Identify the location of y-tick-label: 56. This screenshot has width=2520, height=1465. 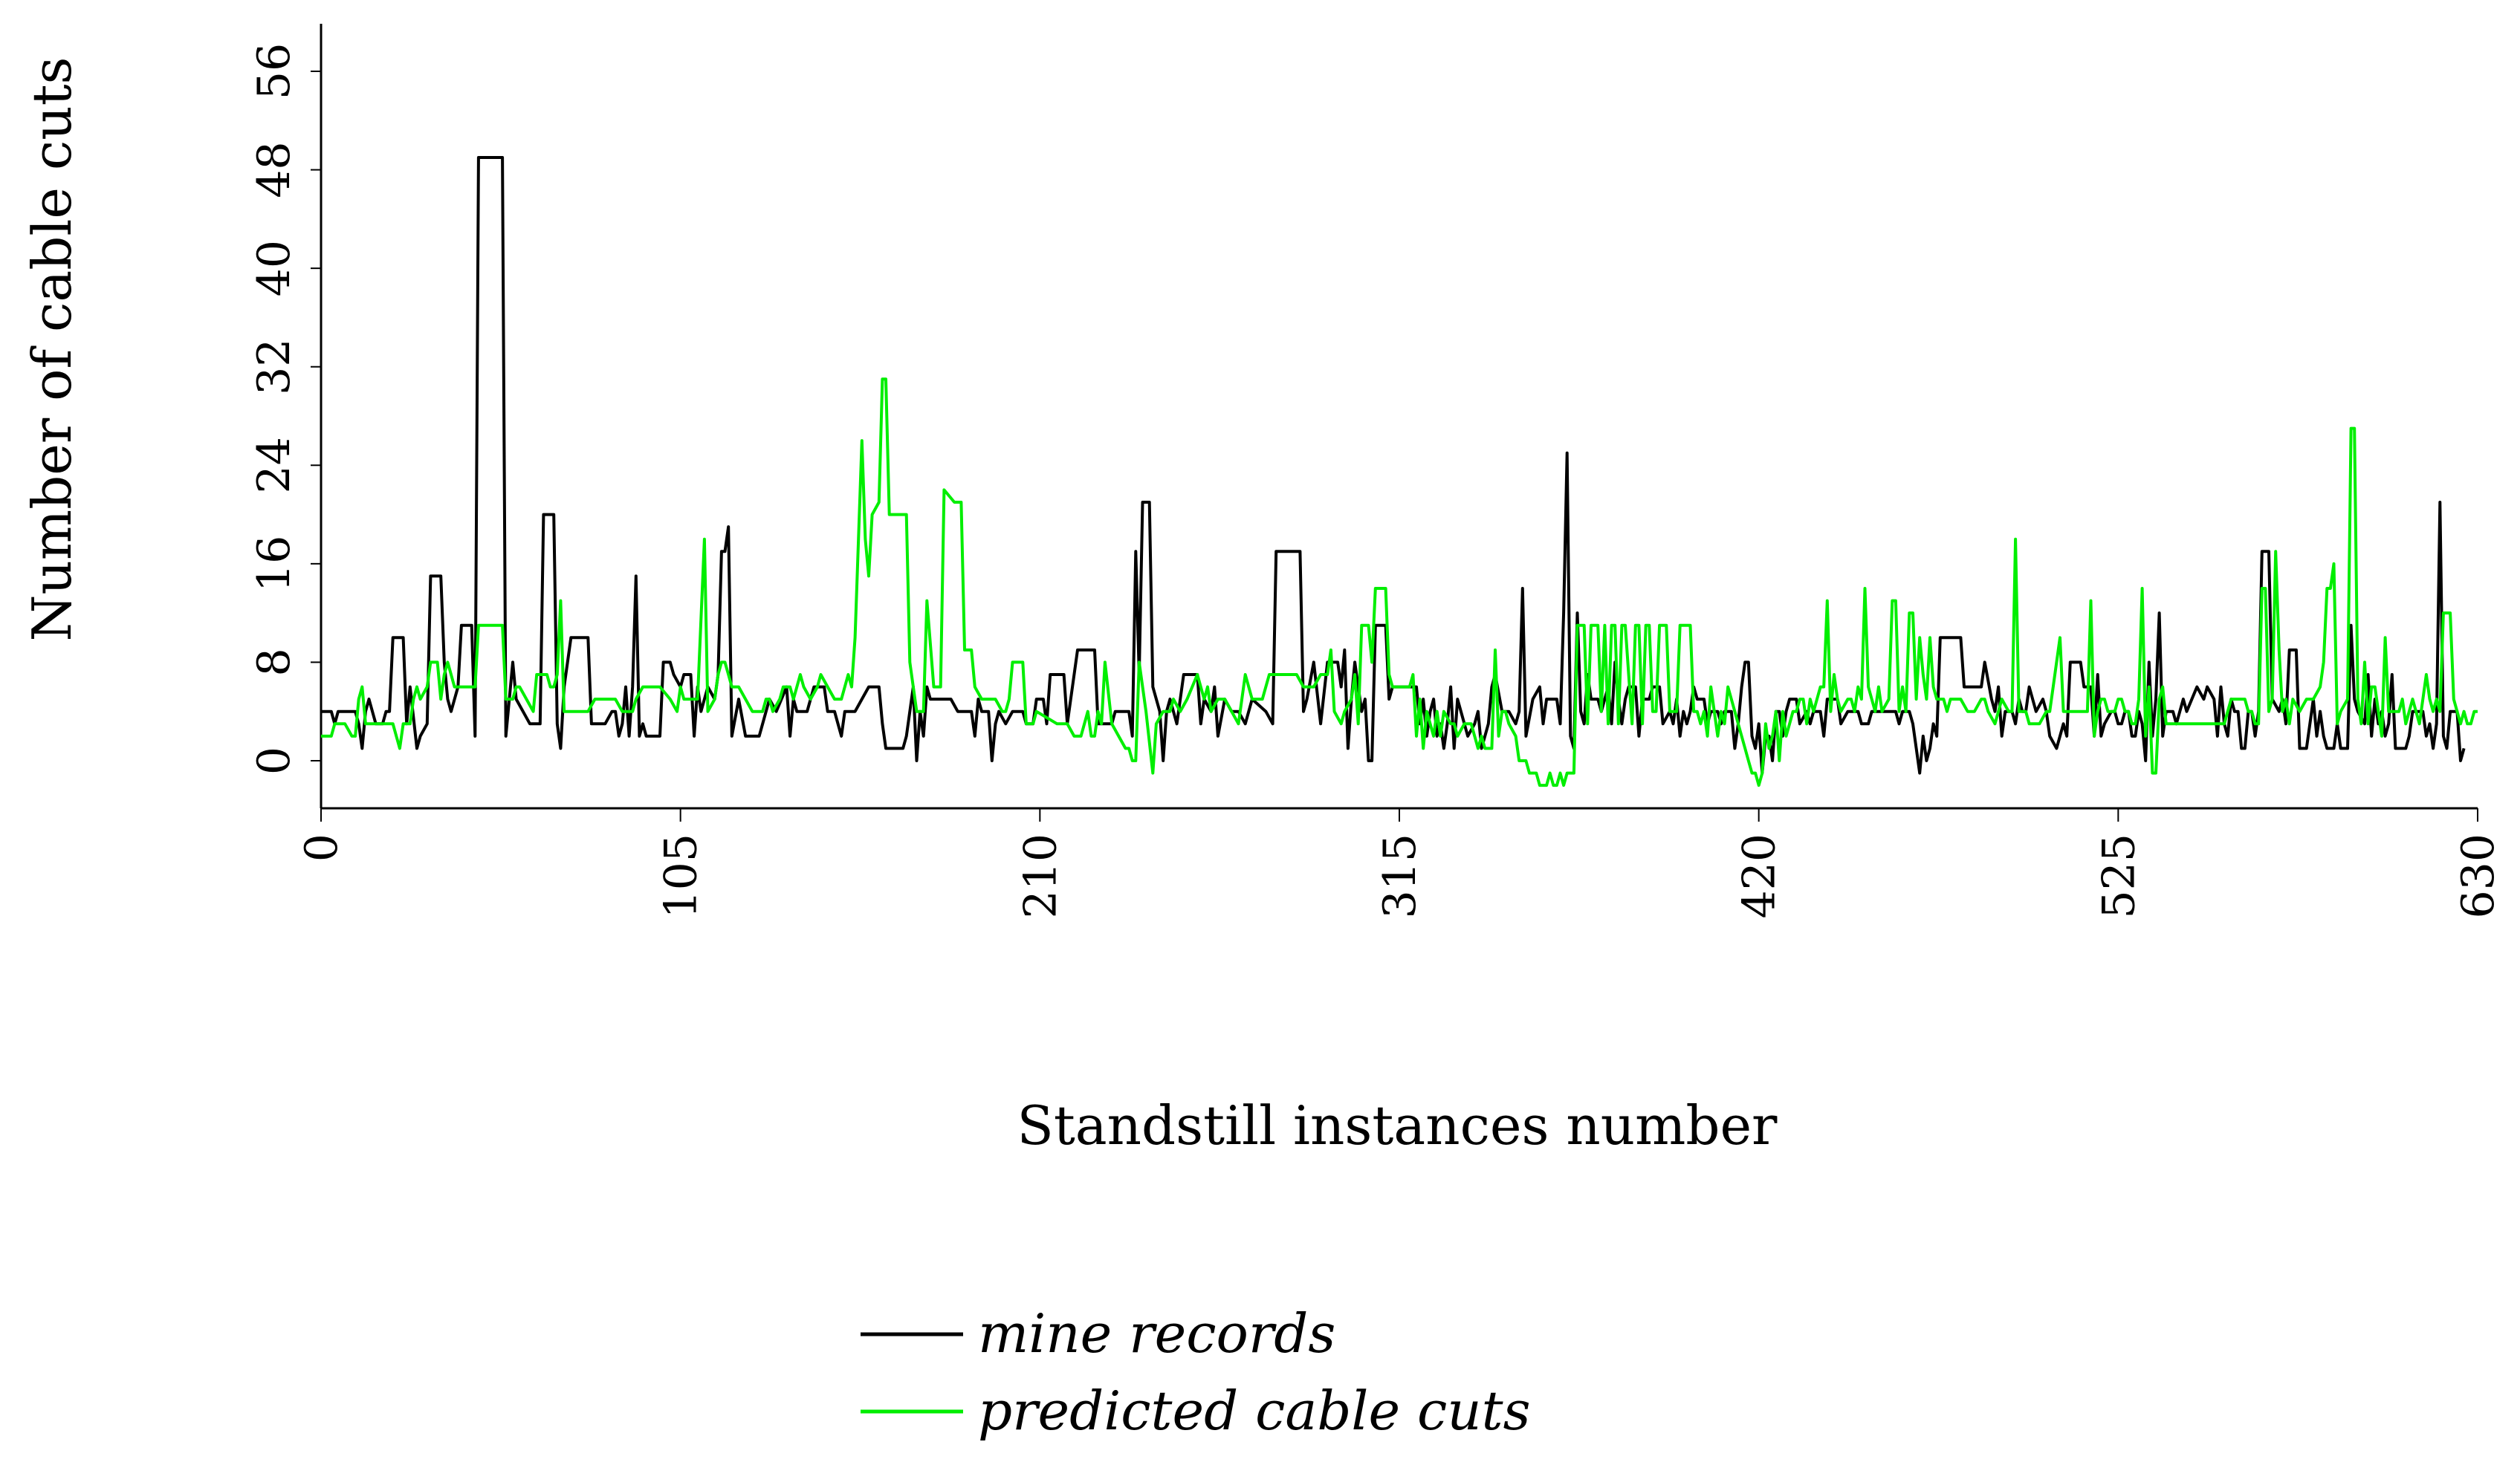
(274, 71).